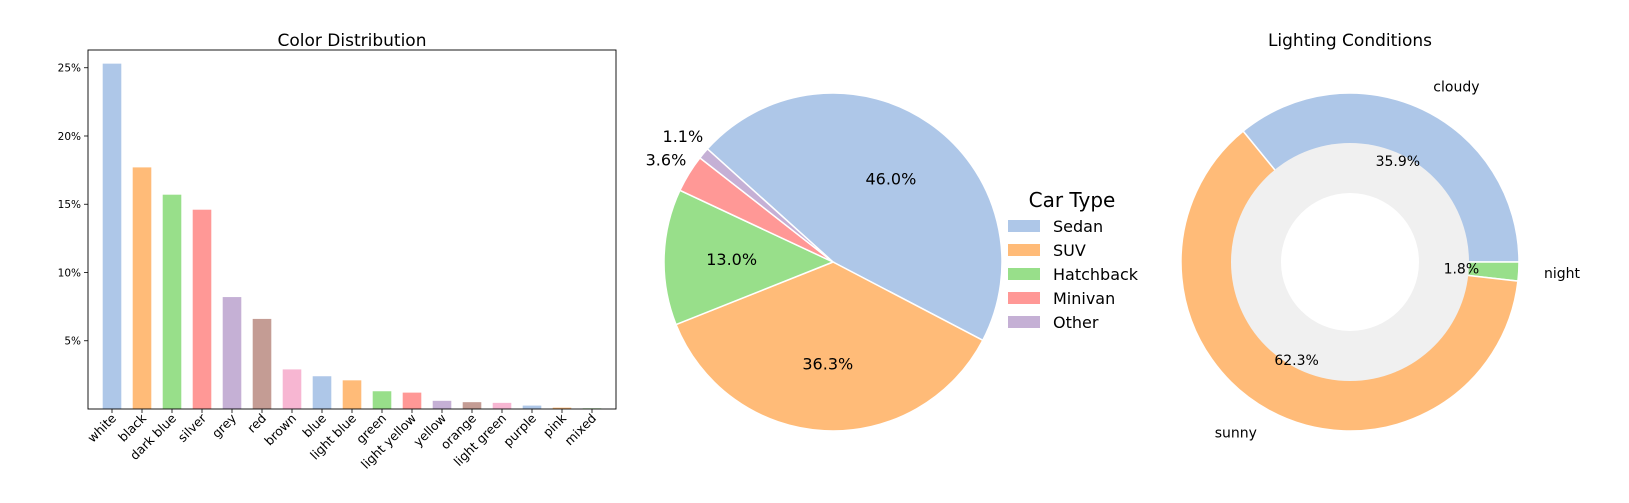 The height and width of the screenshot is (503, 1629). What do you see at coordinates (1024, 322) in the screenshot?
I see `legend-swatch-other` at bounding box center [1024, 322].